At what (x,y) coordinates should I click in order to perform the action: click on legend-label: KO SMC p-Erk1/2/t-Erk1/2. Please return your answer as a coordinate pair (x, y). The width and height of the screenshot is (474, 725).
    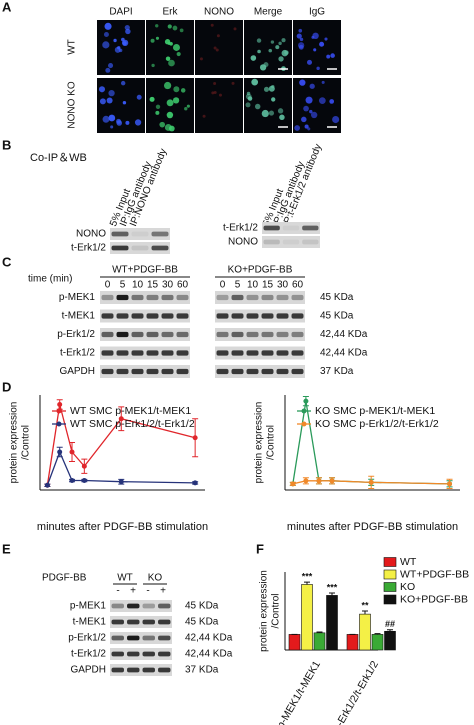
    Looking at the image, I should click on (377, 424).